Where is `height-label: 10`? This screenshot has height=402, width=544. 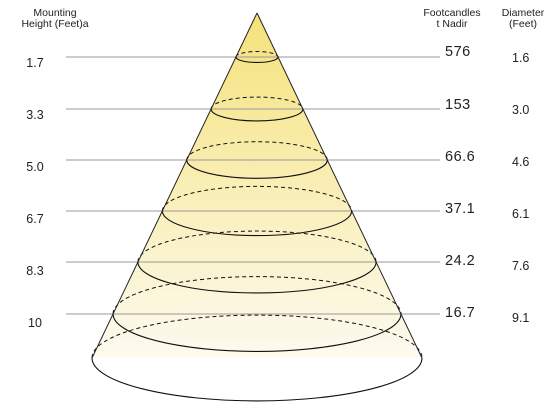
height-label: 10 is located at coordinates (35, 323).